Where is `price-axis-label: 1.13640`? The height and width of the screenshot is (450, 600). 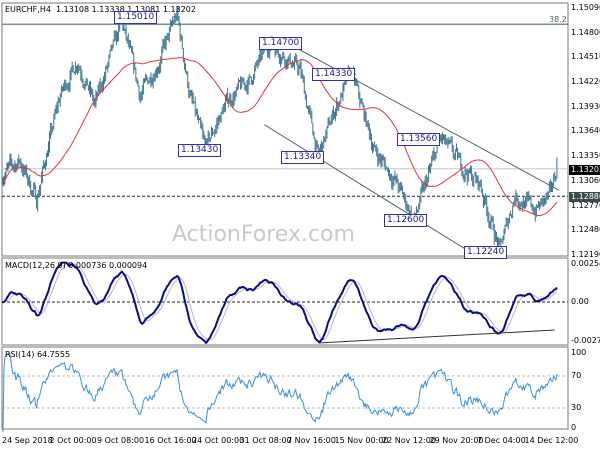
price-axis-label: 1.13640 is located at coordinates (585, 131).